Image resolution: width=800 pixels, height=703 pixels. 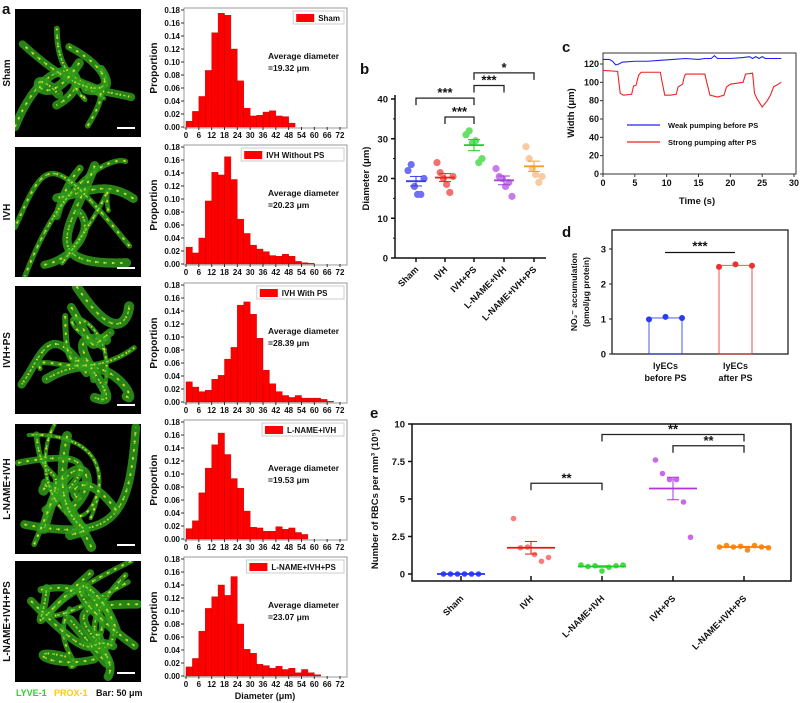 I want to click on average-diameter-value: =19.53 μm, so click(x=289, y=480).